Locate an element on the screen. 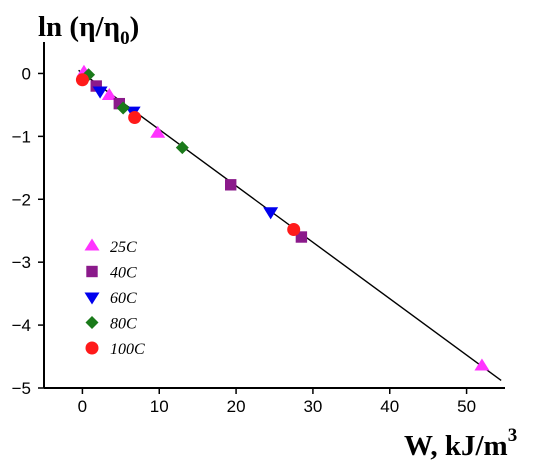  svg-text: ln (η/η0) is located at coordinates (88, 30).